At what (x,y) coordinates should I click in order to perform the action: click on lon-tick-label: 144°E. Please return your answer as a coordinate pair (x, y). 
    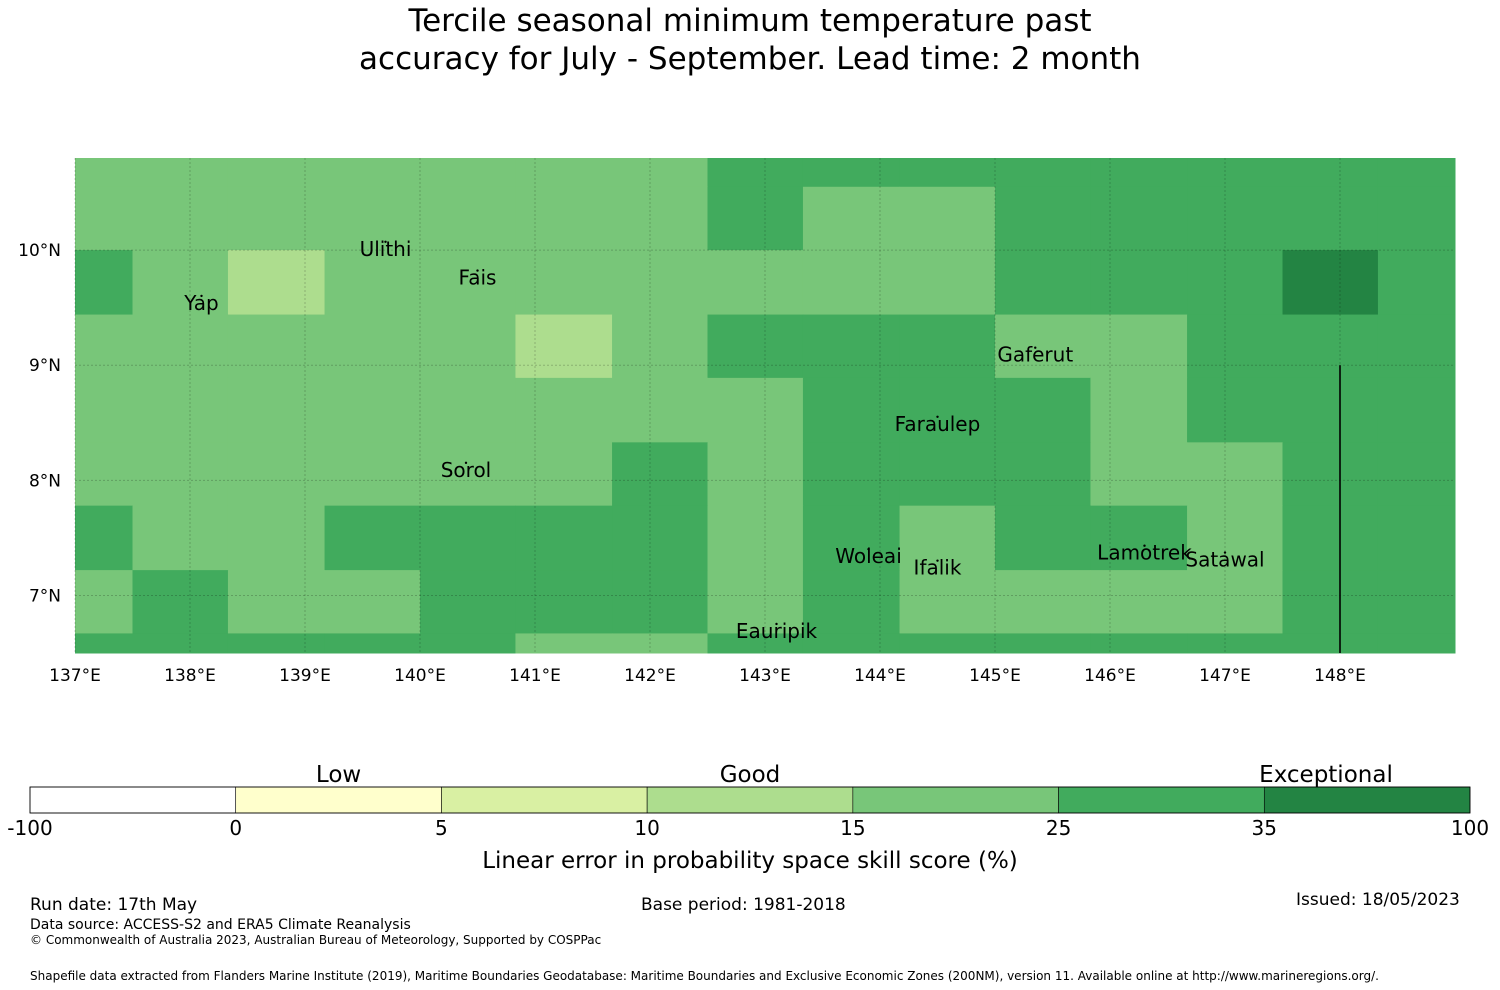
    Looking at the image, I should click on (880, 676).